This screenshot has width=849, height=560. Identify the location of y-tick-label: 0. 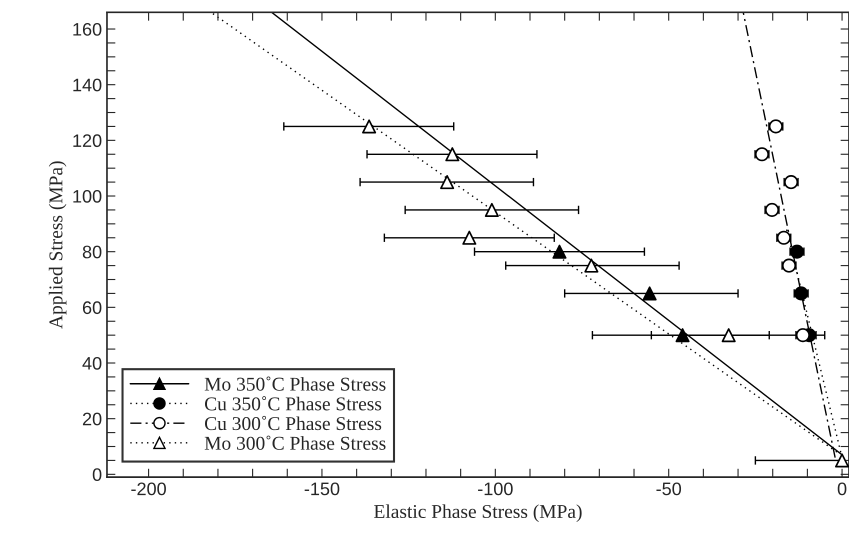
(97, 475).